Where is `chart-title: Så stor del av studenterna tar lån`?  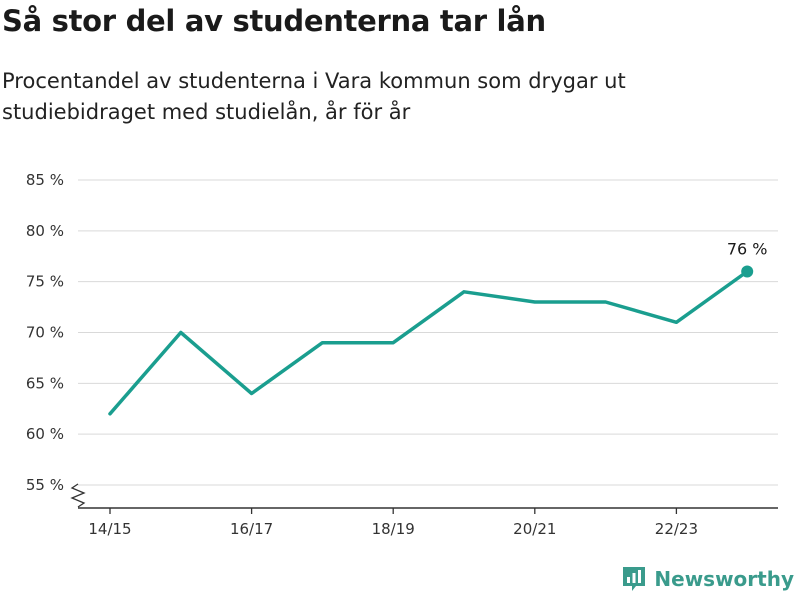 chart-title: Så stor del av studenterna tar lån is located at coordinates (274, 21).